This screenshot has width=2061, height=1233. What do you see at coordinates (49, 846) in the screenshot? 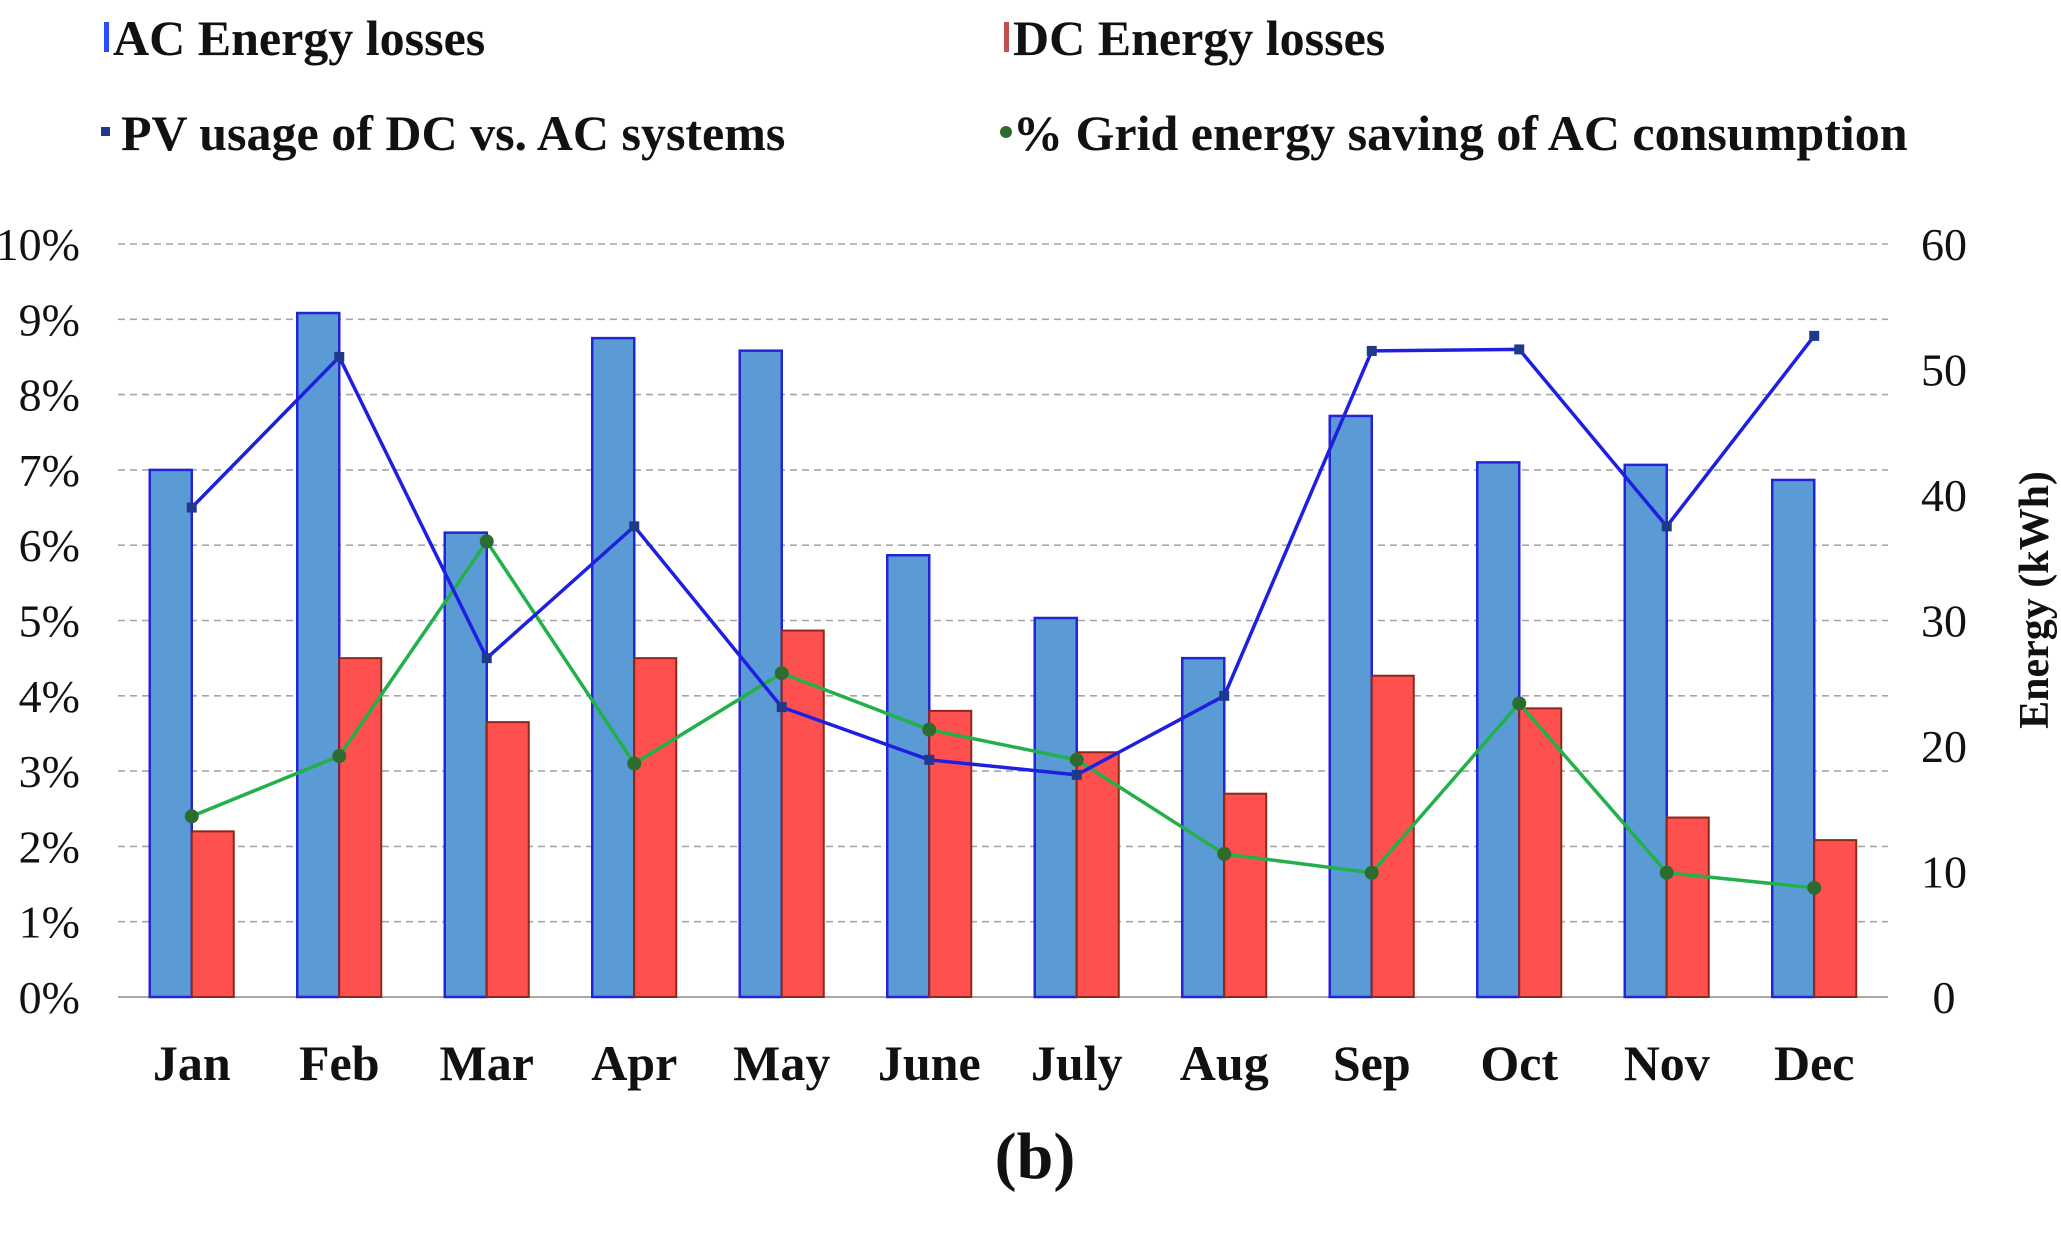
I see `left-tick-label: 2%` at bounding box center [49, 846].